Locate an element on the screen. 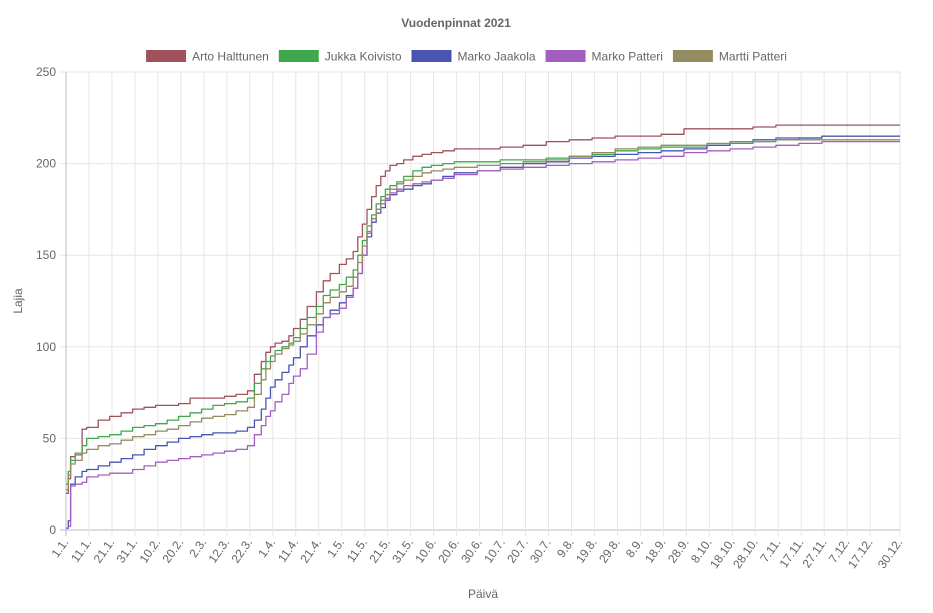 Image resolution: width=933 pixels, height=613 pixels. legend-label: Jukka Koivisto is located at coordinates (363, 57).